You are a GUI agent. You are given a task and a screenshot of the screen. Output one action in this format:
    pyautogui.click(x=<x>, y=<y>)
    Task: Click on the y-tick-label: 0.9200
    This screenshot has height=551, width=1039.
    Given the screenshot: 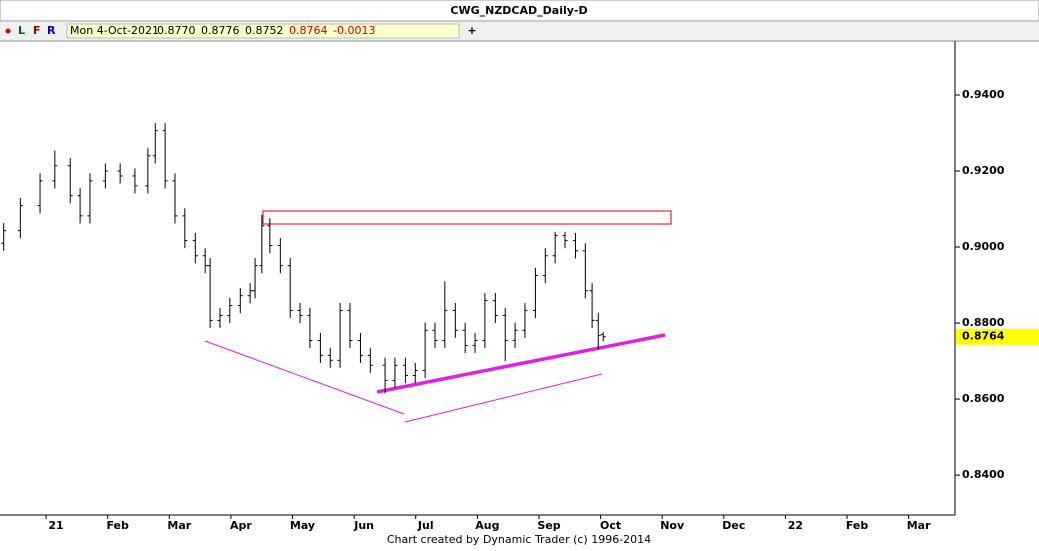 What is the action you would take?
    pyautogui.click(x=983, y=170)
    